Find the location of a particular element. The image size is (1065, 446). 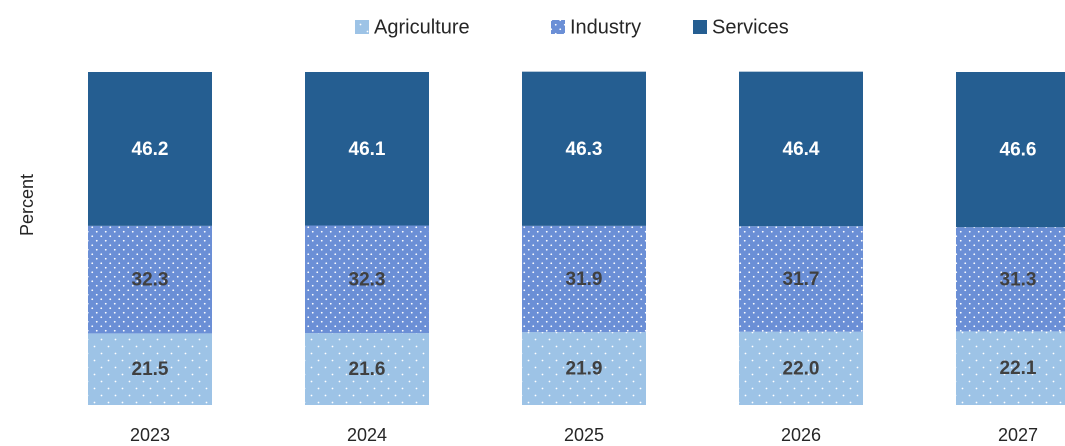

data-label: 46.3 is located at coordinates (584, 149).